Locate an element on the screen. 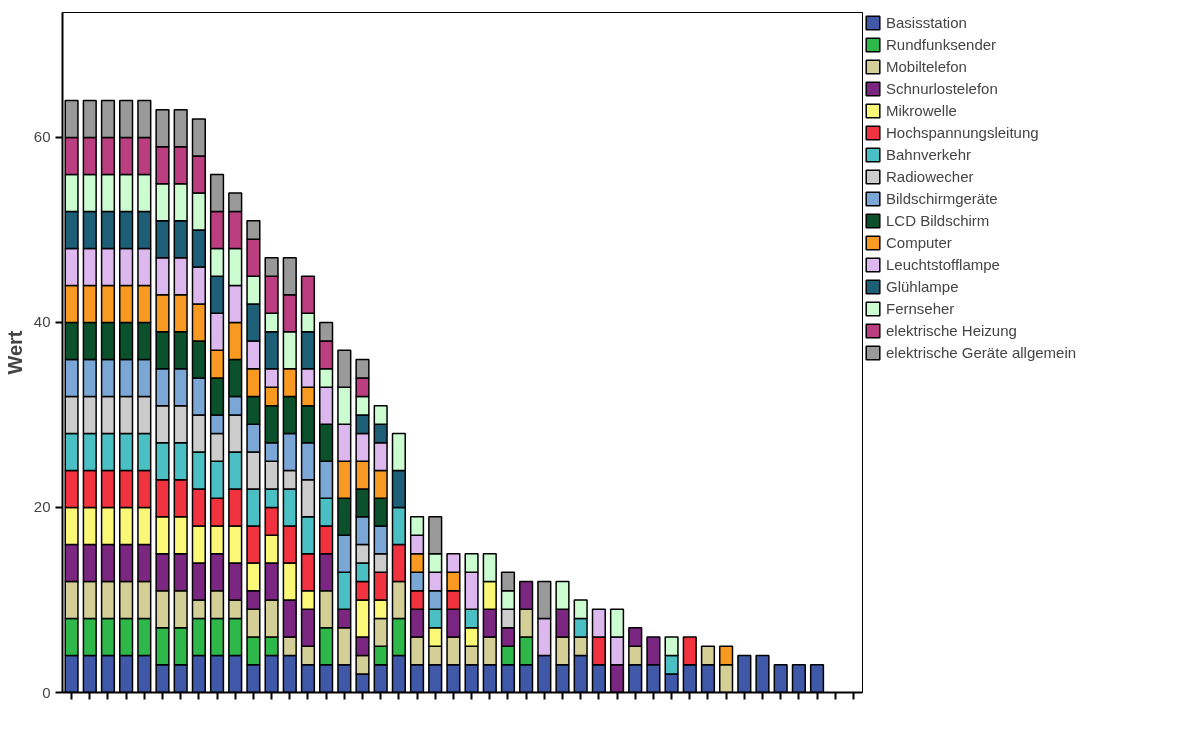 Image resolution: width=1204 pixels, height=740 pixels. legend-label: Bildschirmgeräte is located at coordinates (942, 198).